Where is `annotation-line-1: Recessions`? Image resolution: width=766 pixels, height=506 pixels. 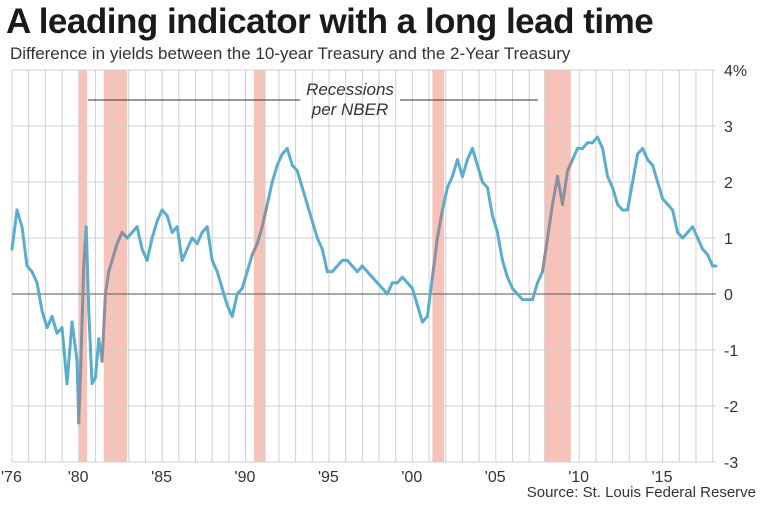 annotation-line-1: Recessions is located at coordinates (350, 89).